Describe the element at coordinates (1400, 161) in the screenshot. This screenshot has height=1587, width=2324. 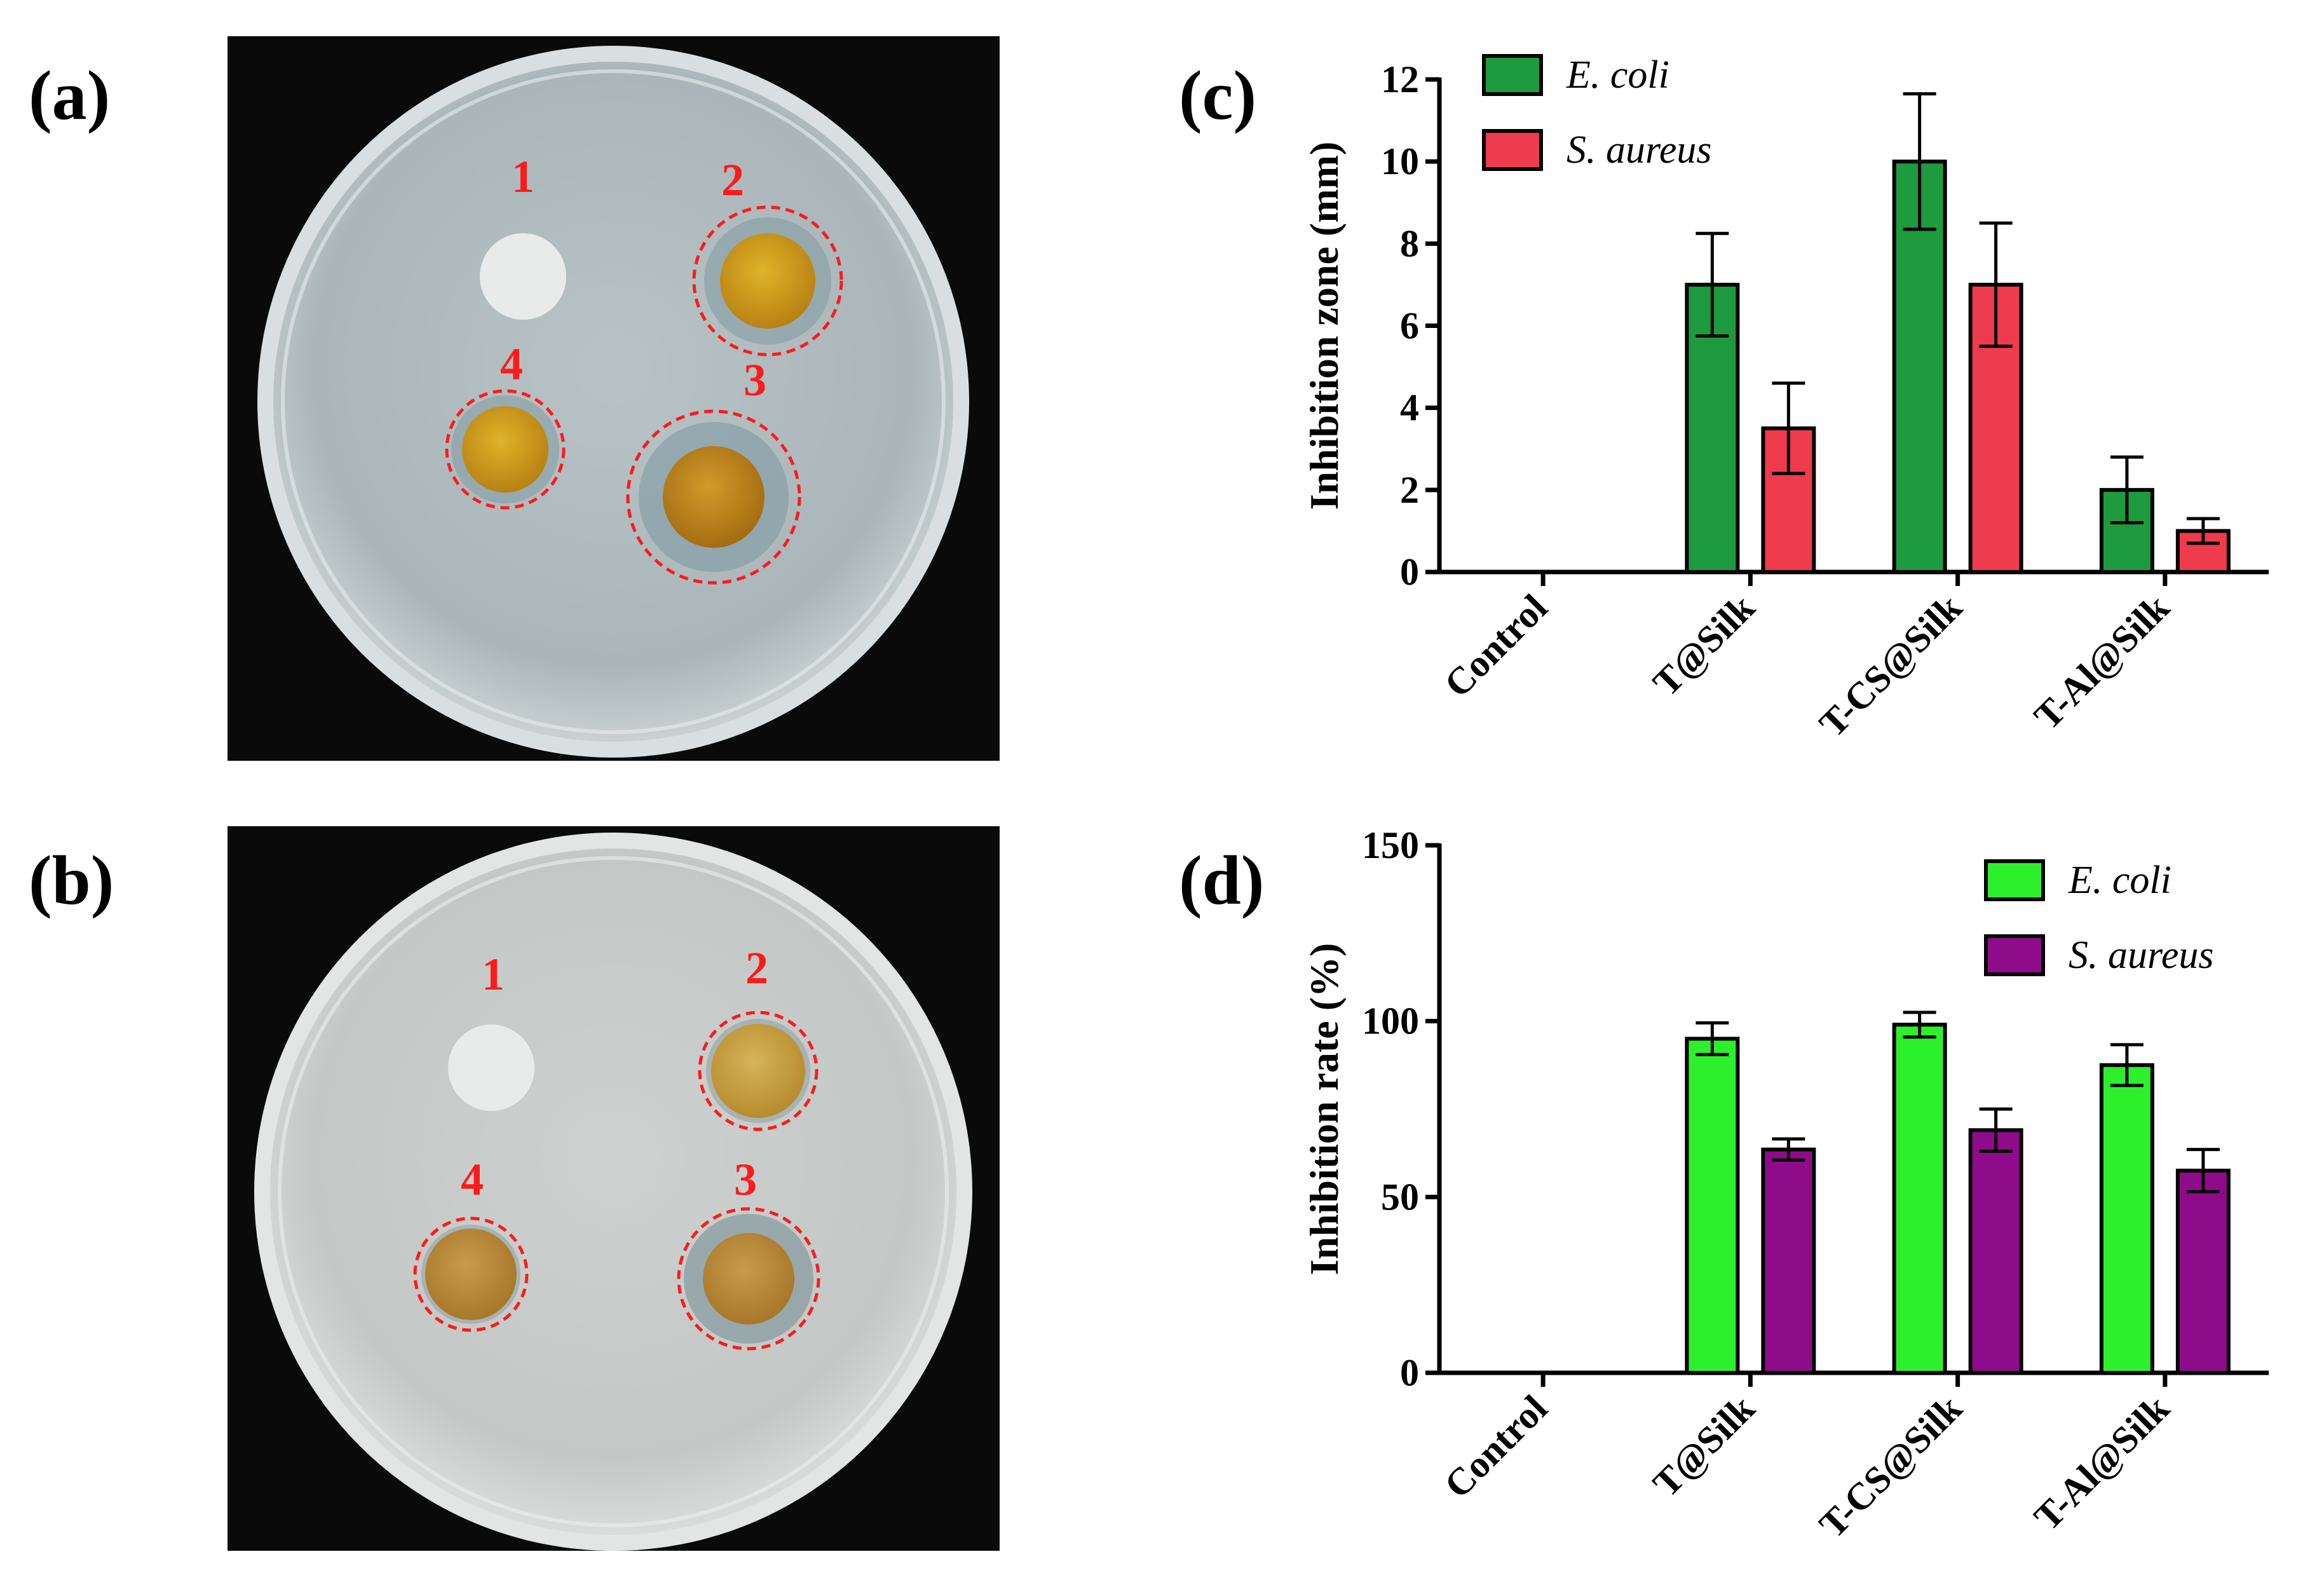
I see `y-tick-label: 10` at that location.